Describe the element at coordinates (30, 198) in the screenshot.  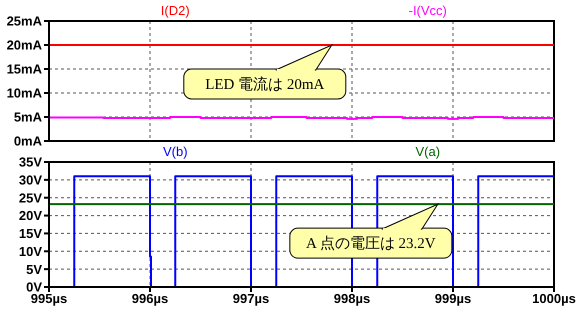
I see `y-tick-label: 25V` at that location.